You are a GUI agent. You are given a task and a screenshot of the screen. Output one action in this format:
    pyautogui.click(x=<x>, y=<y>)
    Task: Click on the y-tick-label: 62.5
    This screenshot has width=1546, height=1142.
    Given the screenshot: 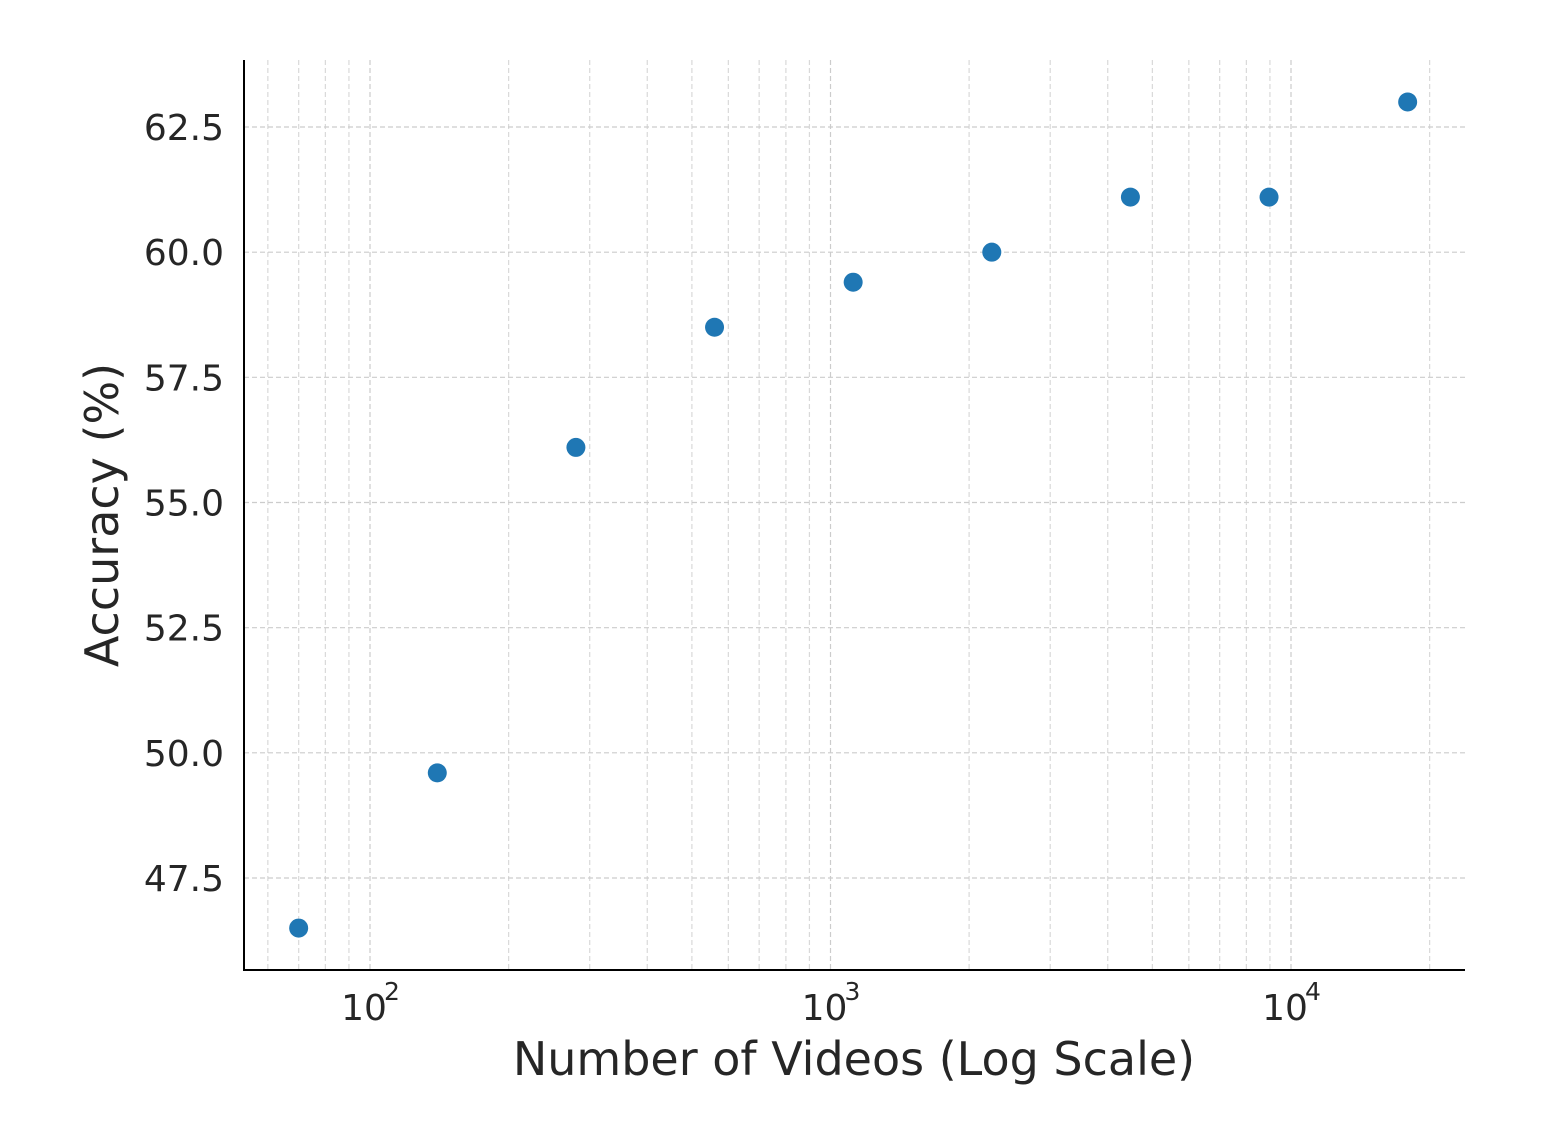 What is the action you would take?
    pyautogui.click(x=184, y=128)
    